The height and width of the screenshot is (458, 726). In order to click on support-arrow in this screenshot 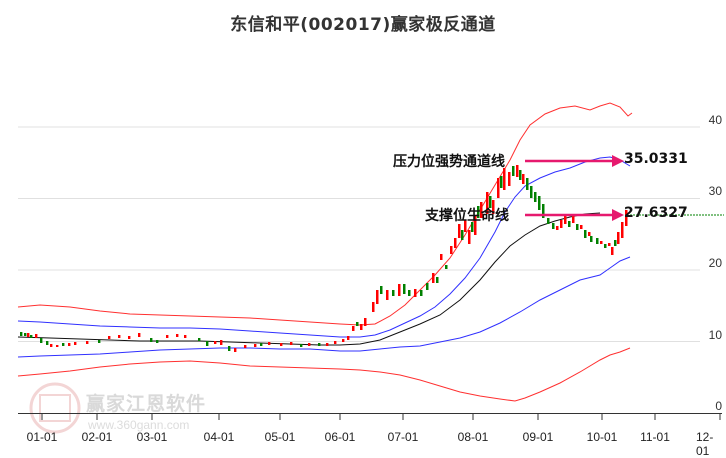, I will do `click(574, 215)`.